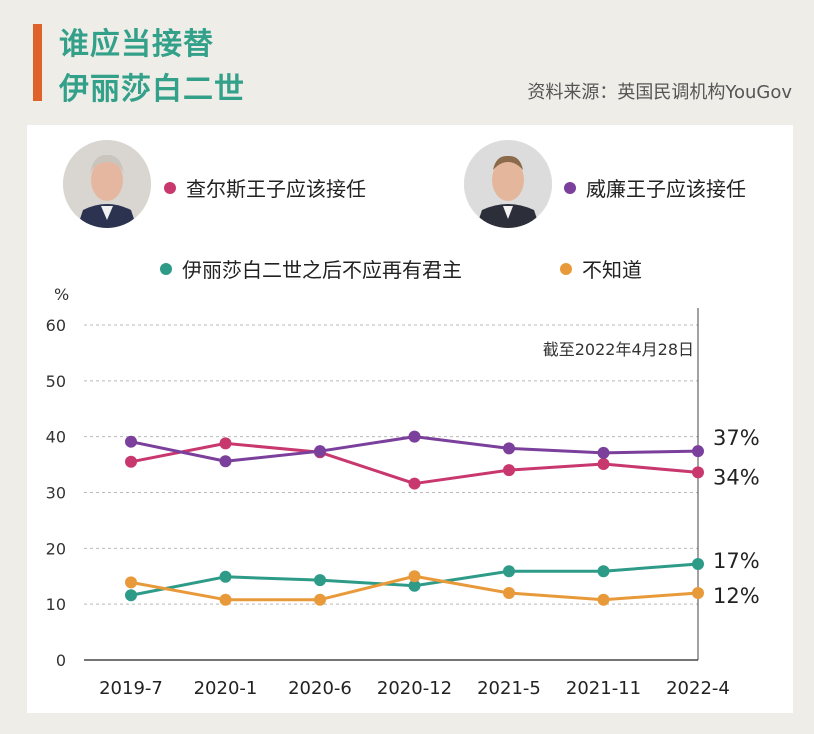 The height and width of the screenshot is (734, 814). I want to click on page-title-line-1: 谁应当接替, so click(136, 44).